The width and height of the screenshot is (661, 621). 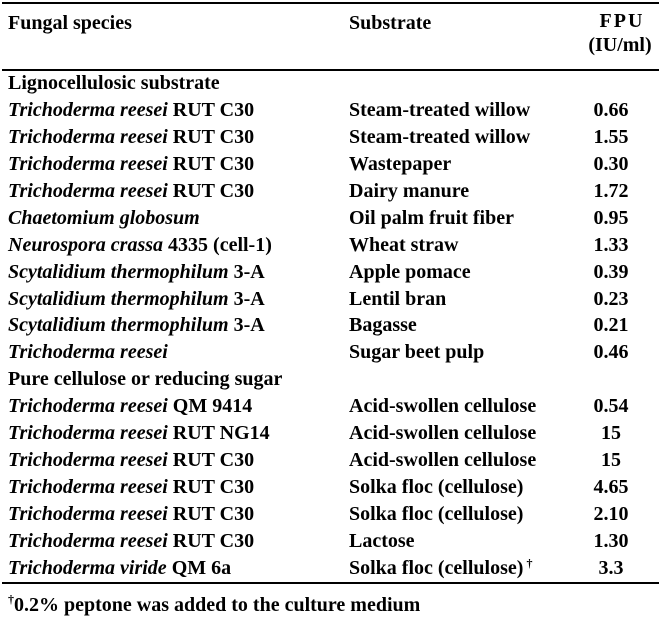 I want to click on fpu-cell: 4.65, so click(x=611, y=487).